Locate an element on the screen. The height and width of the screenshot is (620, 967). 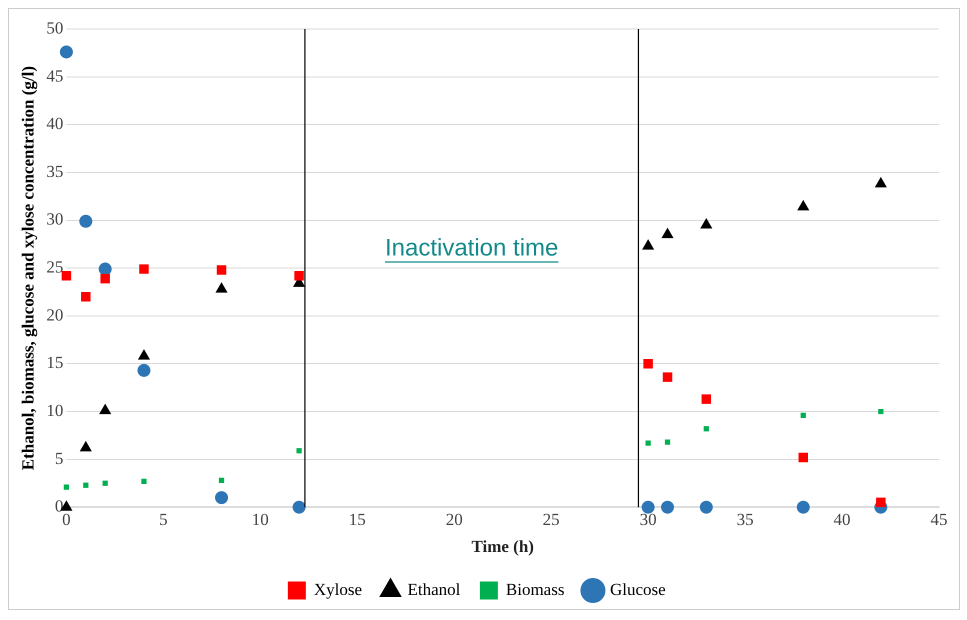
x-tick-label: 10 is located at coordinates (260, 519).